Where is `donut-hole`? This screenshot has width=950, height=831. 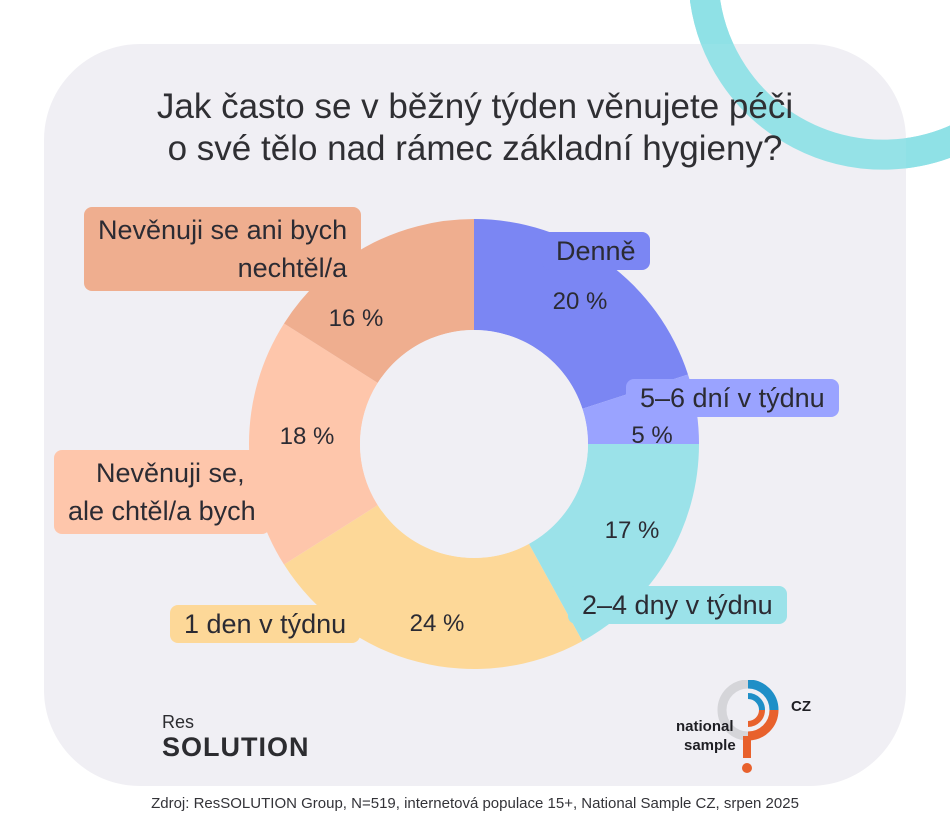
donut-hole is located at coordinates (474, 444).